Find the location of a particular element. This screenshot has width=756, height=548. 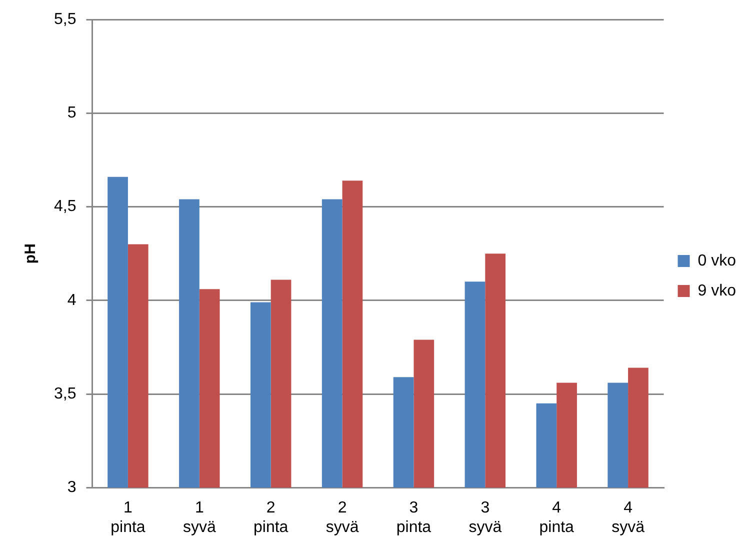

x-tick-label: 3 pinta is located at coordinates (414, 518).